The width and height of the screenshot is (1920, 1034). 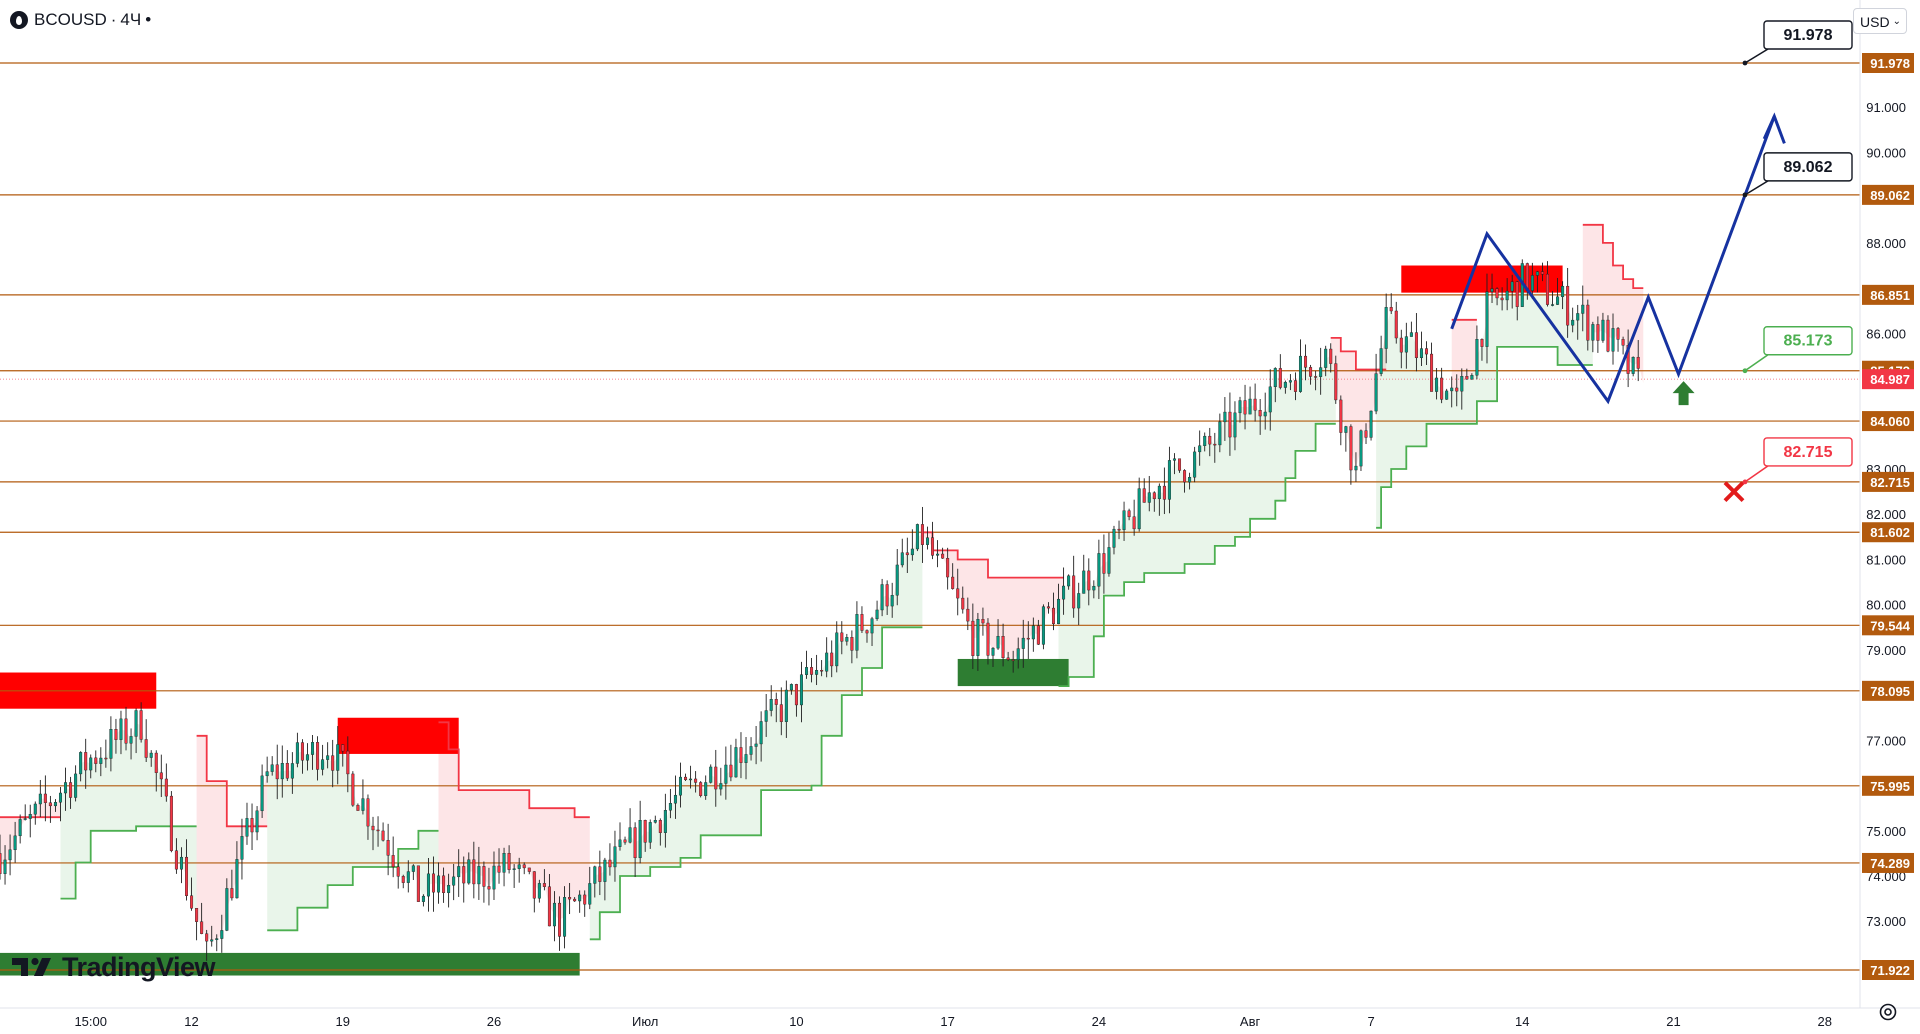 I want to click on gear-icon, so click(x=1888, y=1012).